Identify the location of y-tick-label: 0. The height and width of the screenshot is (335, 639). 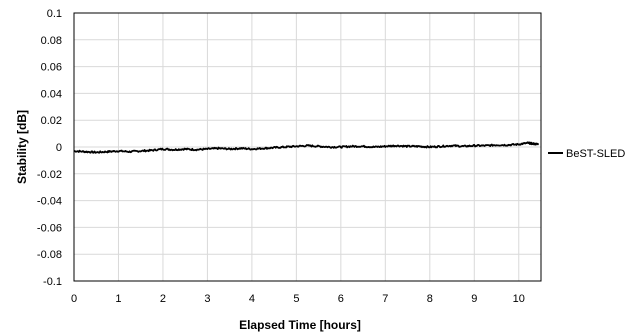
(59, 148).